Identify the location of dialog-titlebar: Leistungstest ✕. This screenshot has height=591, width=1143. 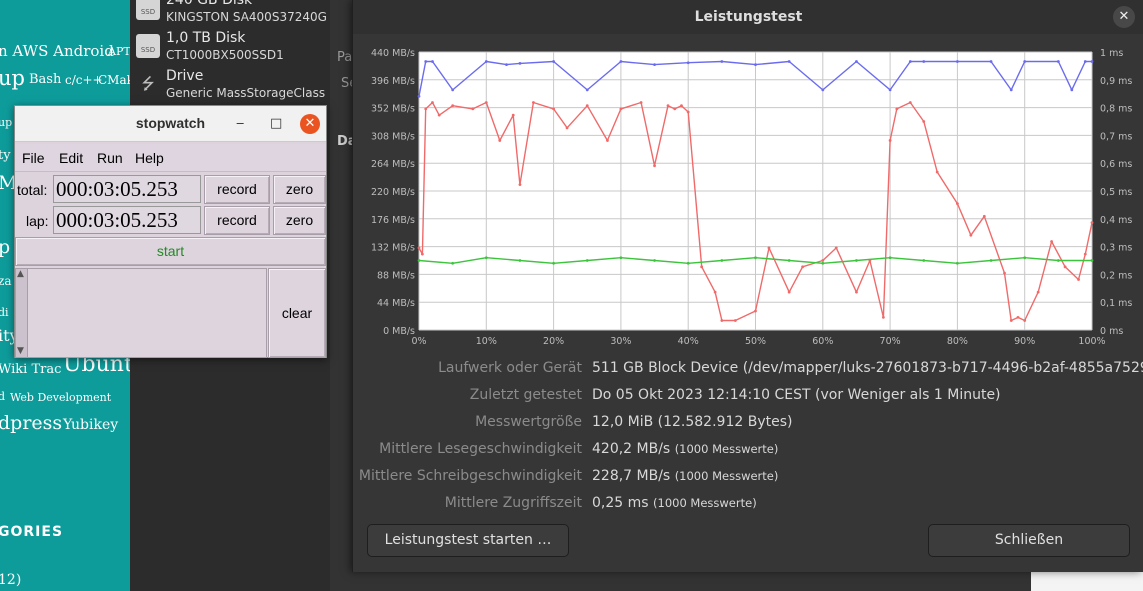
(748, 17).